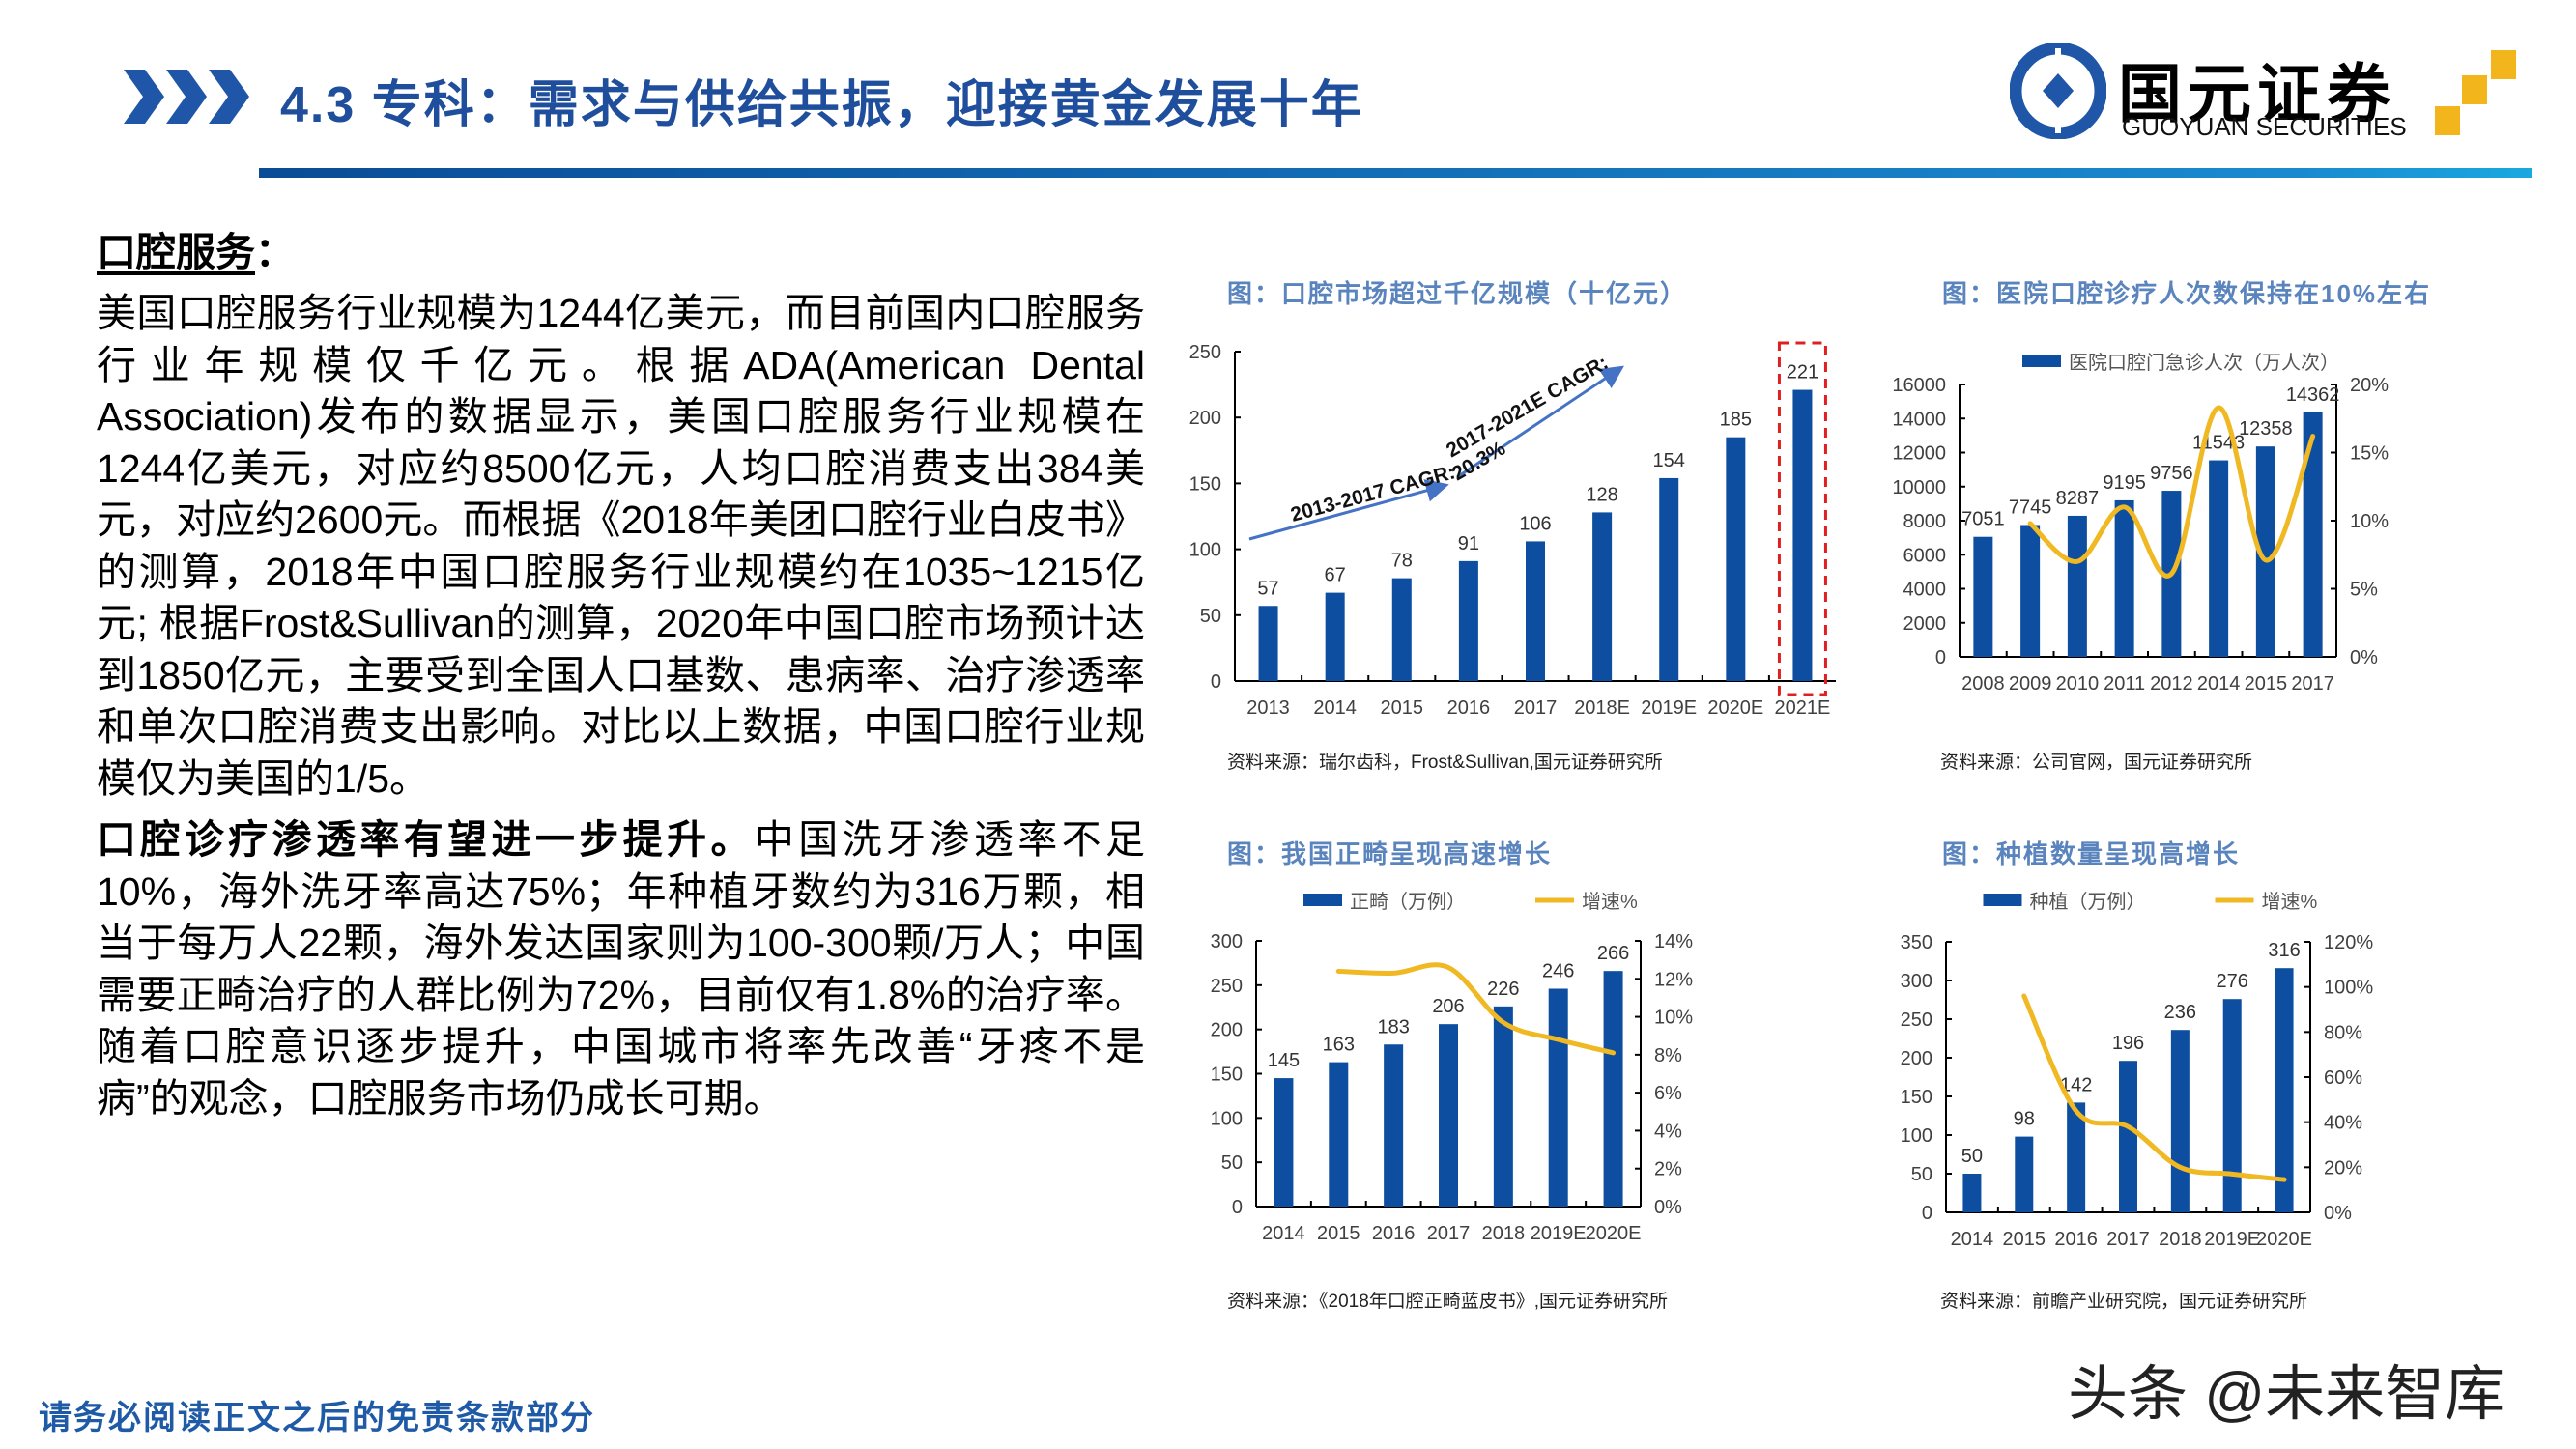 Image resolution: width=2576 pixels, height=1449 pixels. What do you see at coordinates (1458, 293) in the screenshot?
I see `chart-title: 图：口腔市场超过千亿规模（十亿元）` at bounding box center [1458, 293].